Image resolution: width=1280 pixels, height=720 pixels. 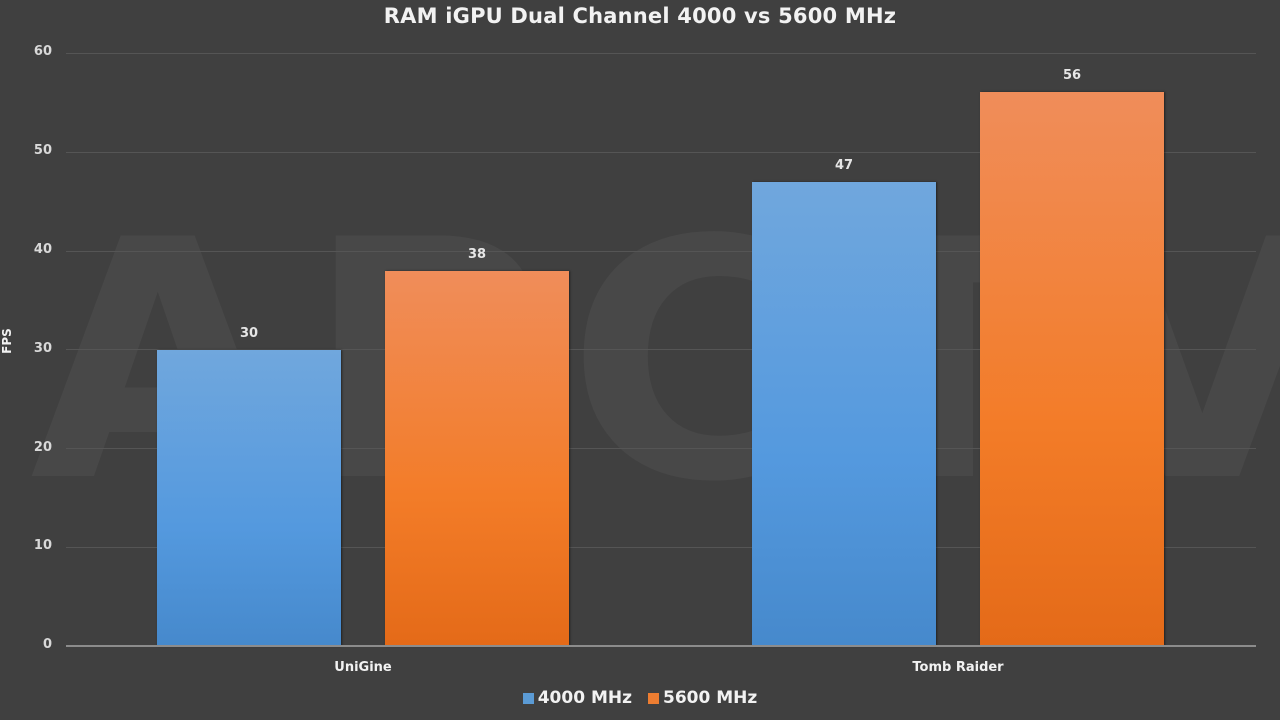 What do you see at coordinates (710, 698) in the screenshot?
I see `legend-label-5600: 5600 MHz` at bounding box center [710, 698].